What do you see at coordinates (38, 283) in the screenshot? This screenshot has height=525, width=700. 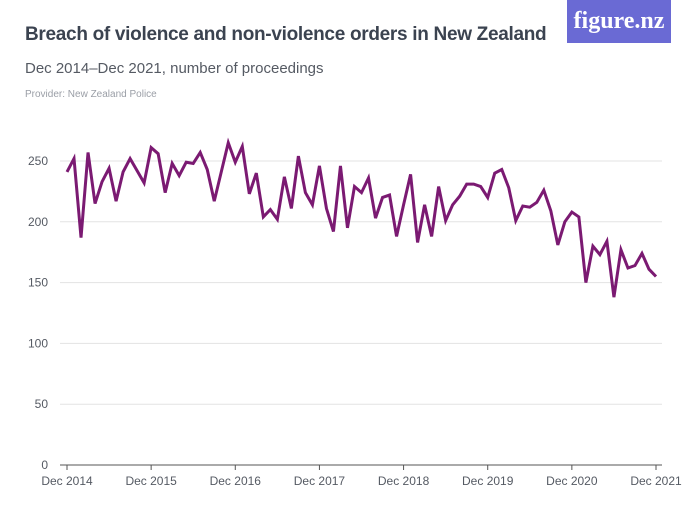 I see `y-tick-label: 150` at bounding box center [38, 283].